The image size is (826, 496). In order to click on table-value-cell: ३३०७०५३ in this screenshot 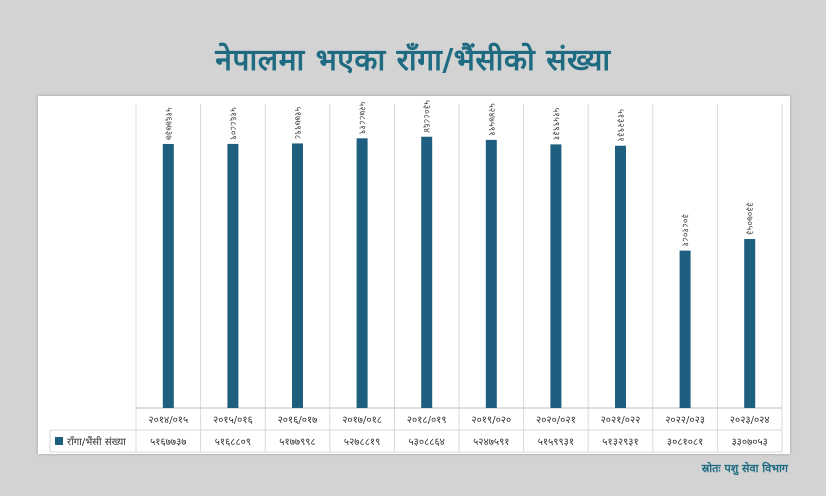, I will do `click(749, 442)`.